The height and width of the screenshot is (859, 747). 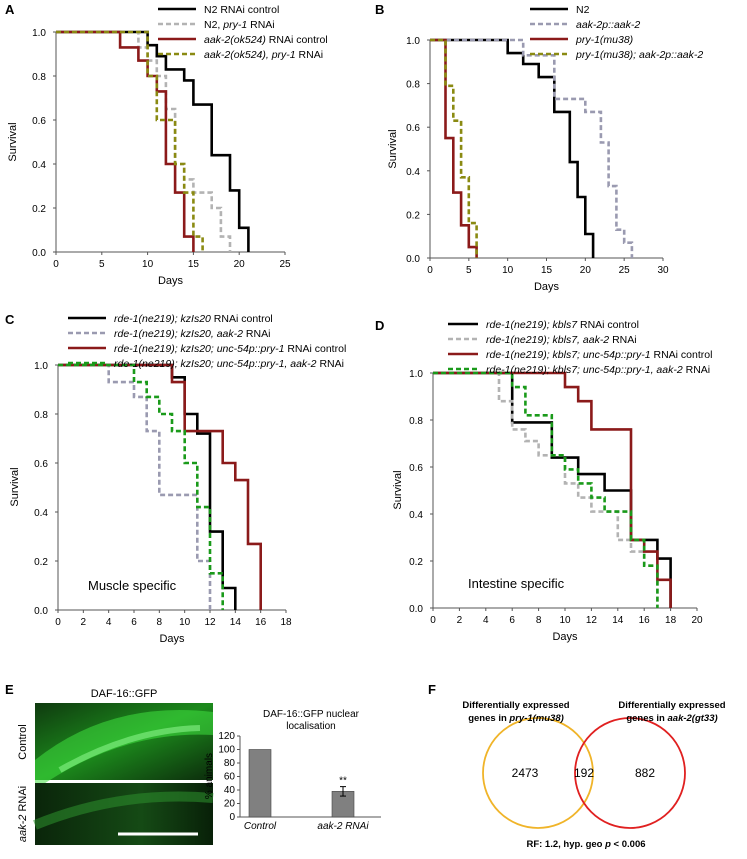 What do you see at coordinates (213, 25) in the screenshot?
I see `legend-label-part: N2,` at bounding box center [213, 25].